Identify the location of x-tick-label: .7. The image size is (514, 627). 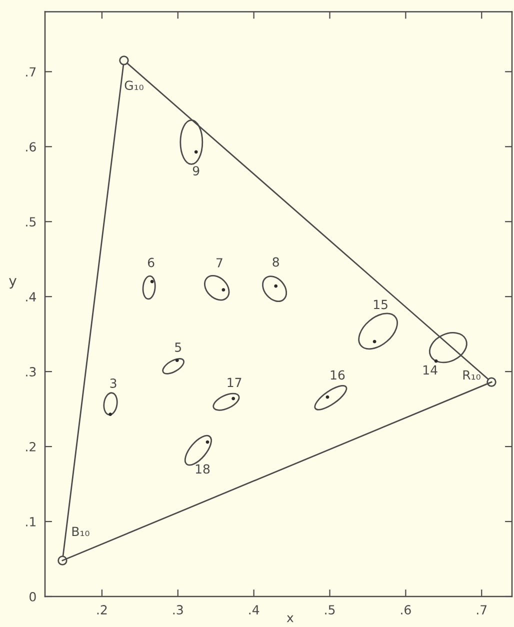
(482, 609).